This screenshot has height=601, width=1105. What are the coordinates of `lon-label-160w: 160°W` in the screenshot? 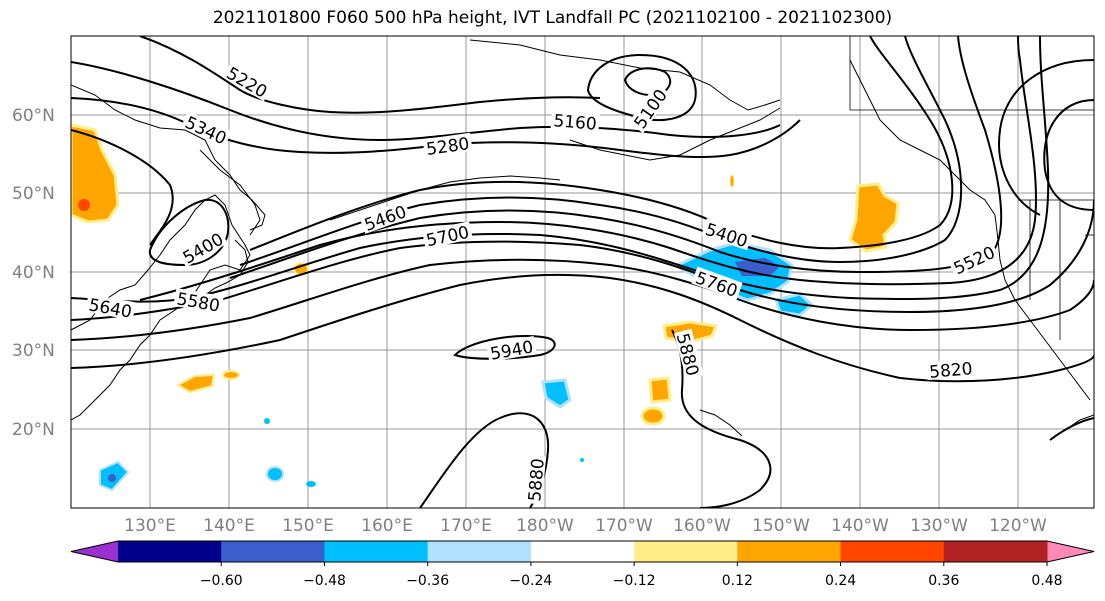 It's located at (702, 526).